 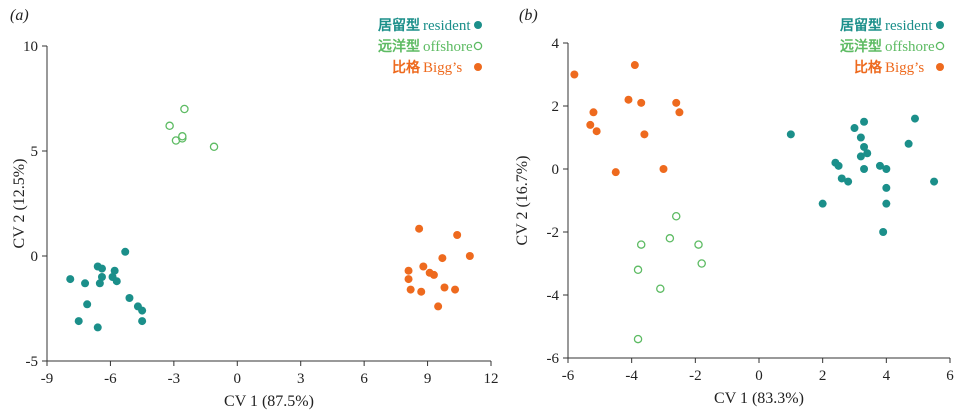 What do you see at coordinates (30, 47) in the screenshot?
I see `y-tick-label: 10` at bounding box center [30, 47].